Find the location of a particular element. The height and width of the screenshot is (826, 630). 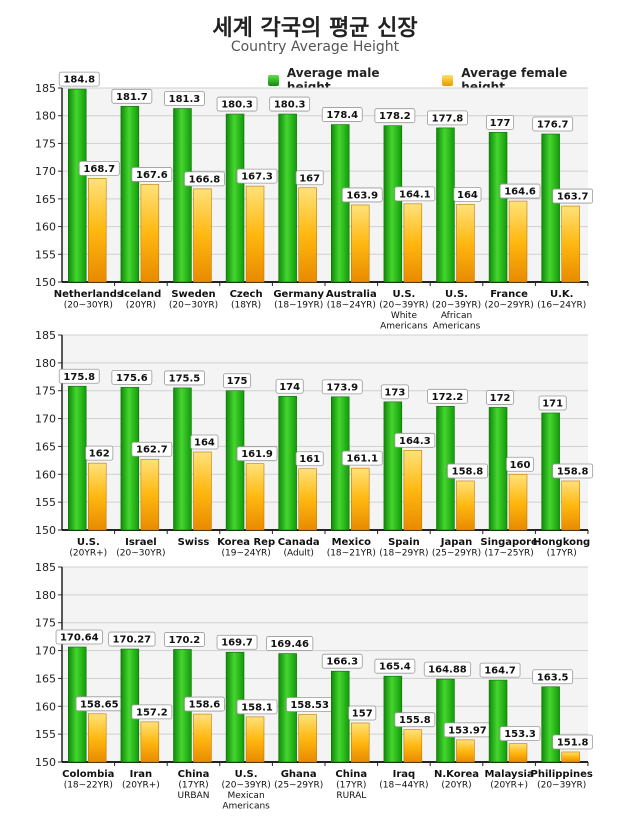

data-label-male: 169.46 is located at coordinates (289, 644).